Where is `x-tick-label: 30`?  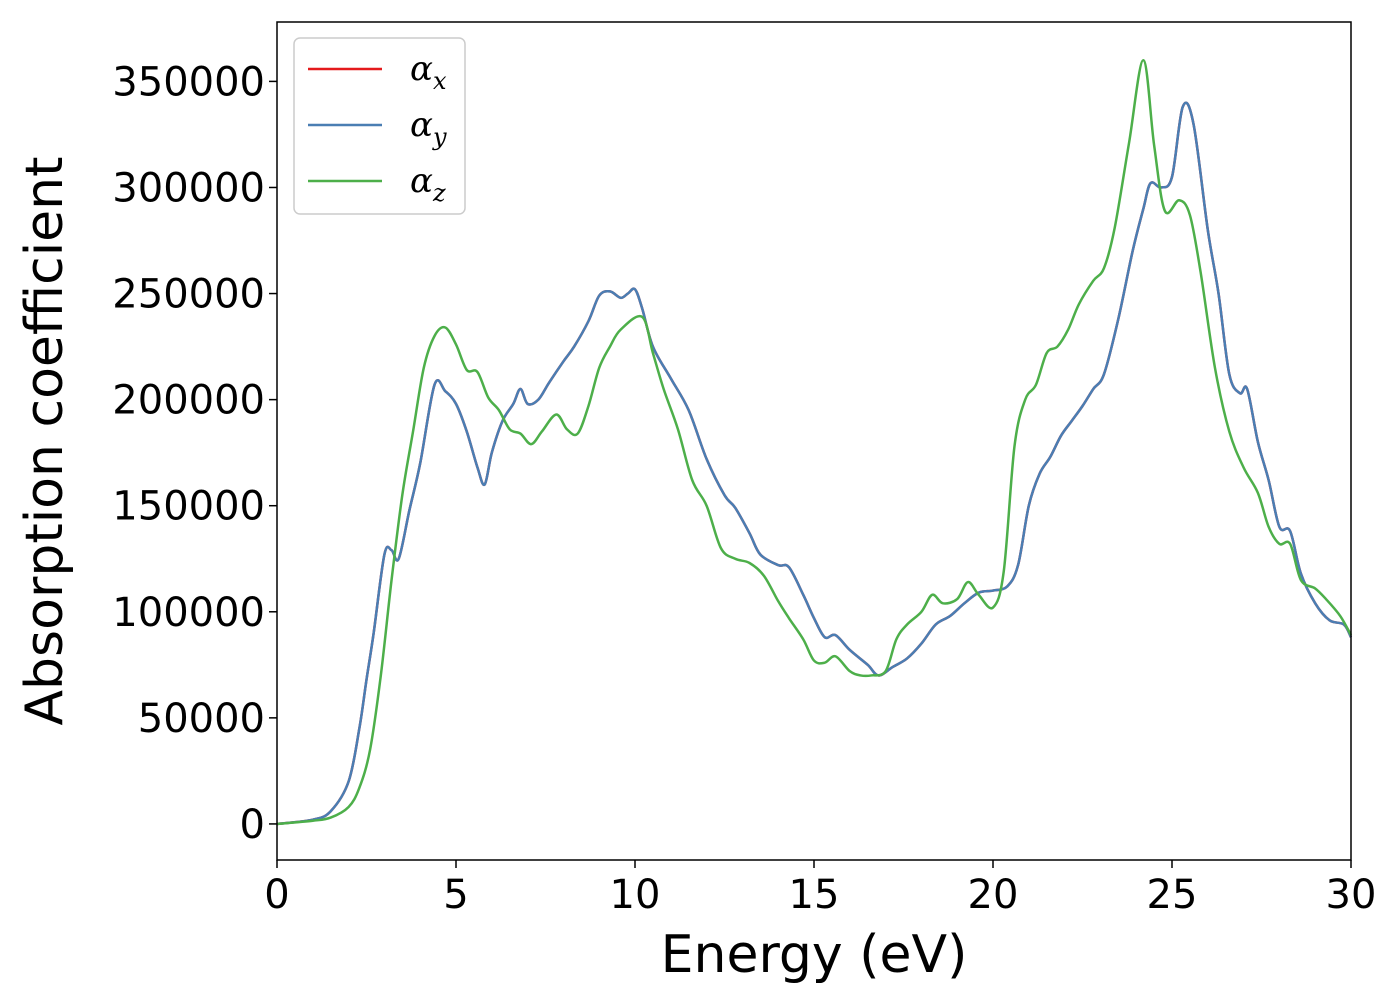
x-tick-label: 30 is located at coordinates (1351, 895).